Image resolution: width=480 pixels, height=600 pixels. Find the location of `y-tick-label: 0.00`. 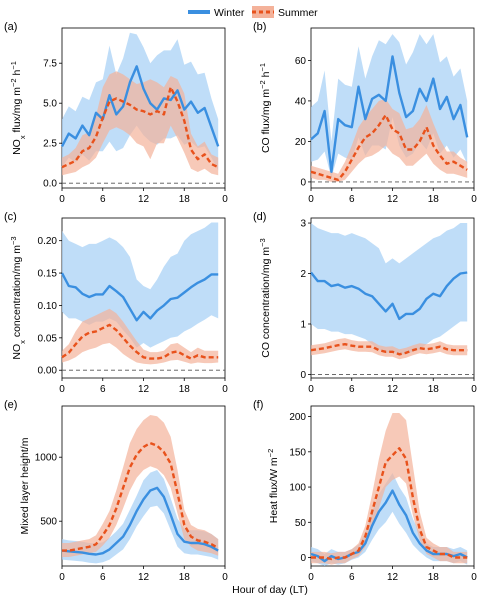

y-tick-label: 0.00 is located at coordinates (48, 371).